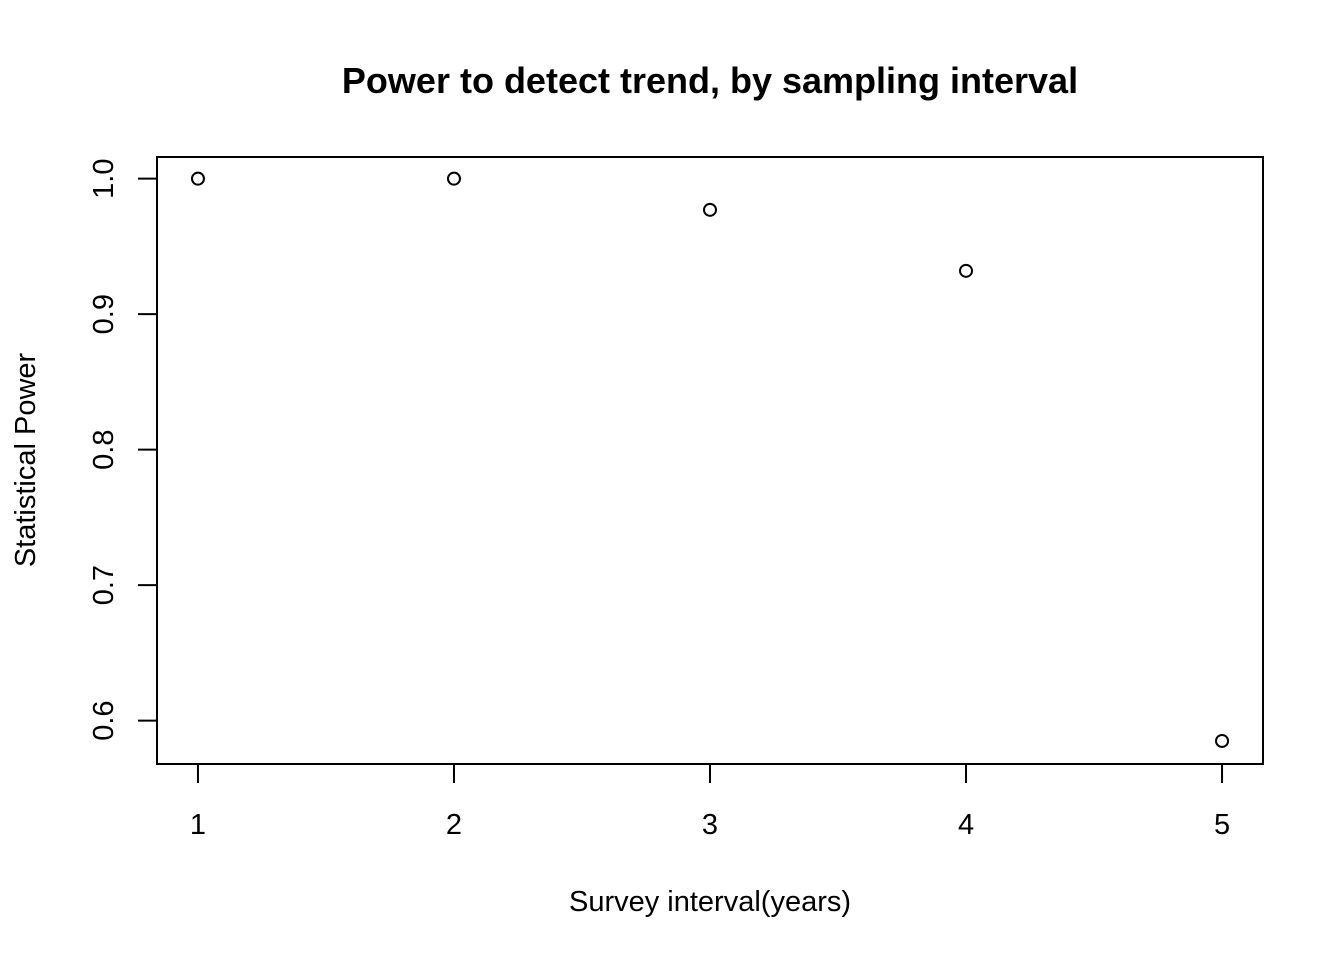 The image size is (1344, 960). I want to click on y-axis: 0.6 0.7 0.8 0.9 1.0, so click(123, 450).